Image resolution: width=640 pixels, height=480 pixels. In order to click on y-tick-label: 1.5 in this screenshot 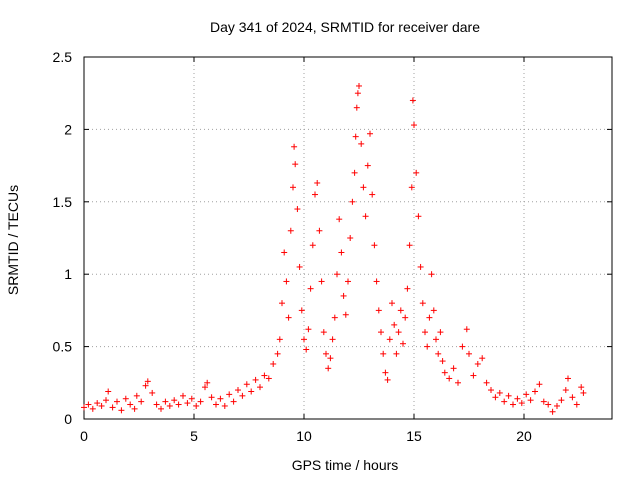, I will do `click(63, 202)`.